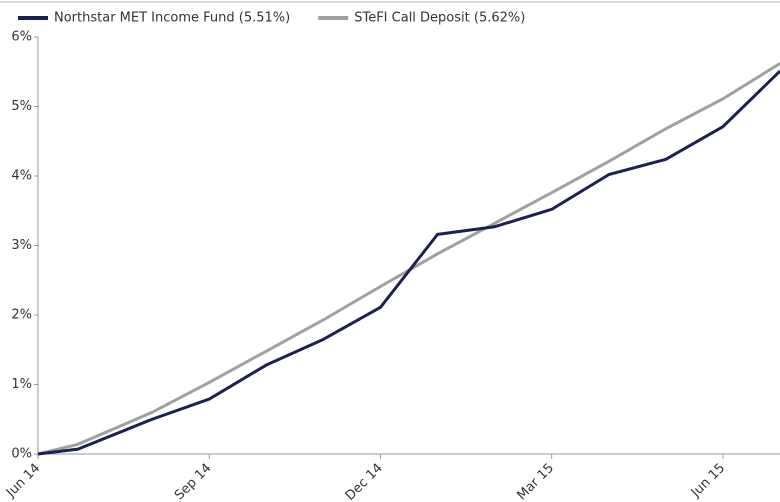  Describe the element at coordinates (535, 481) in the screenshot. I see `x-tick-label: Mar 15` at that location.